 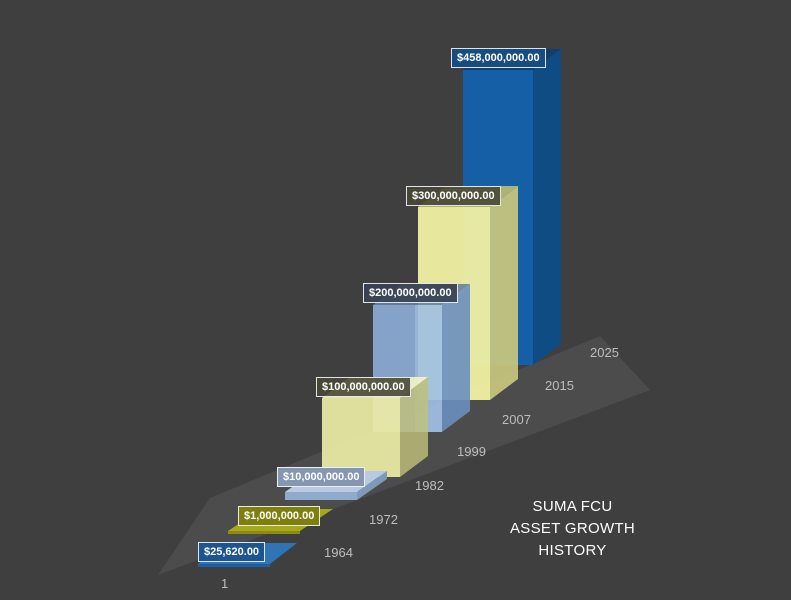 What do you see at coordinates (225, 583) in the screenshot?
I see `axis-label-1: 1` at bounding box center [225, 583].